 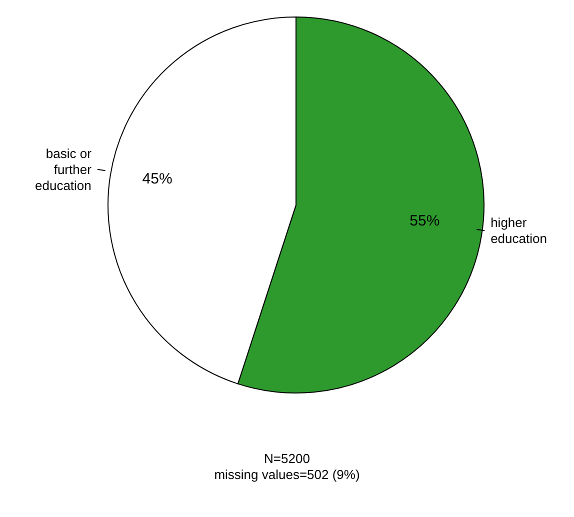 What do you see at coordinates (63, 169) in the screenshot?
I see `slice-label: basic or further education` at bounding box center [63, 169].